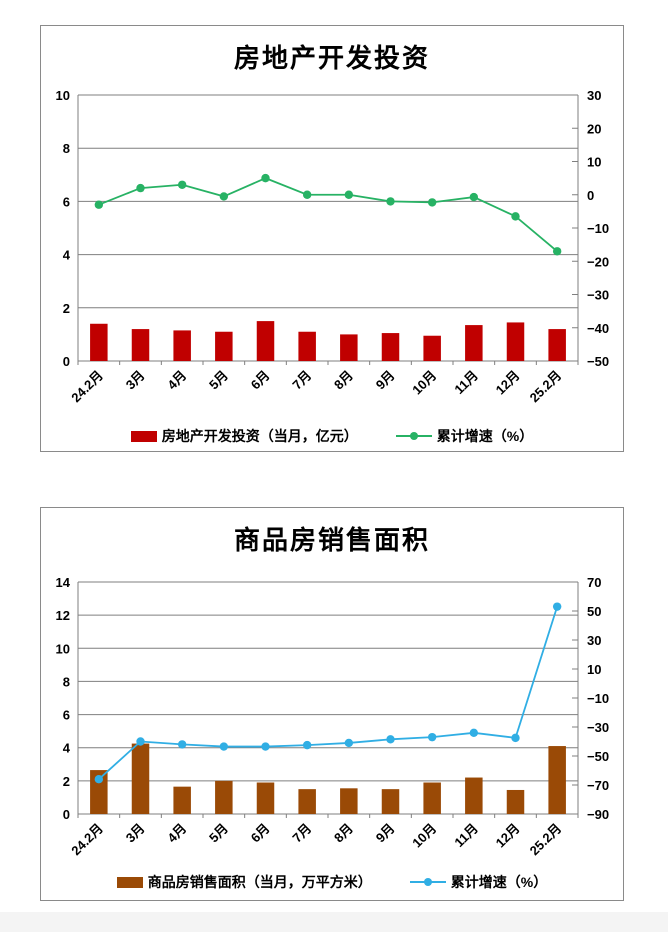  I want to click on svg-text: −40, so click(598, 328).